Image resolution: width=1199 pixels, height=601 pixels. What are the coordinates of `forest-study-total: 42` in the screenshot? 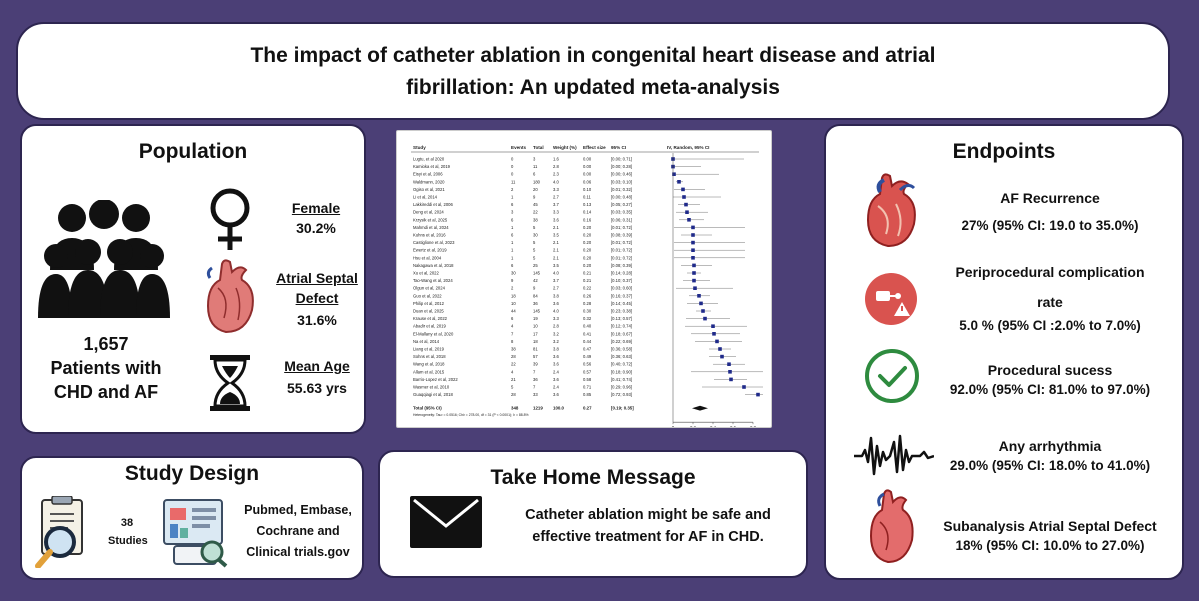 It's located at (535, 280).